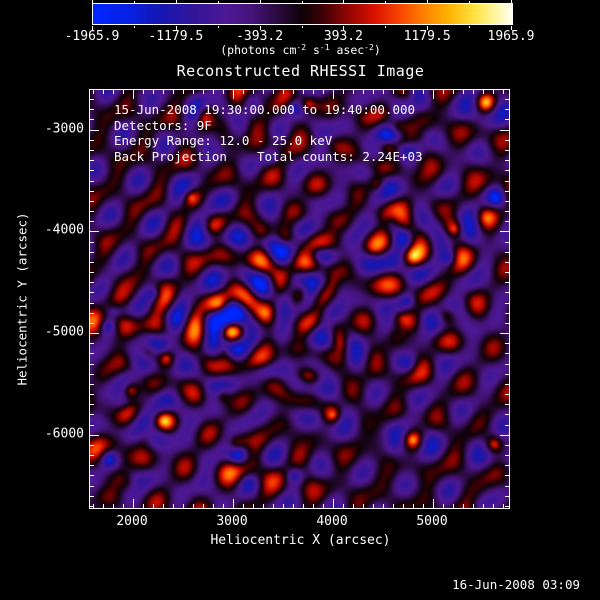  What do you see at coordinates (232, 521) in the screenshot?
I see `x-tick-label: 3000` at bounding box center [232, 521].